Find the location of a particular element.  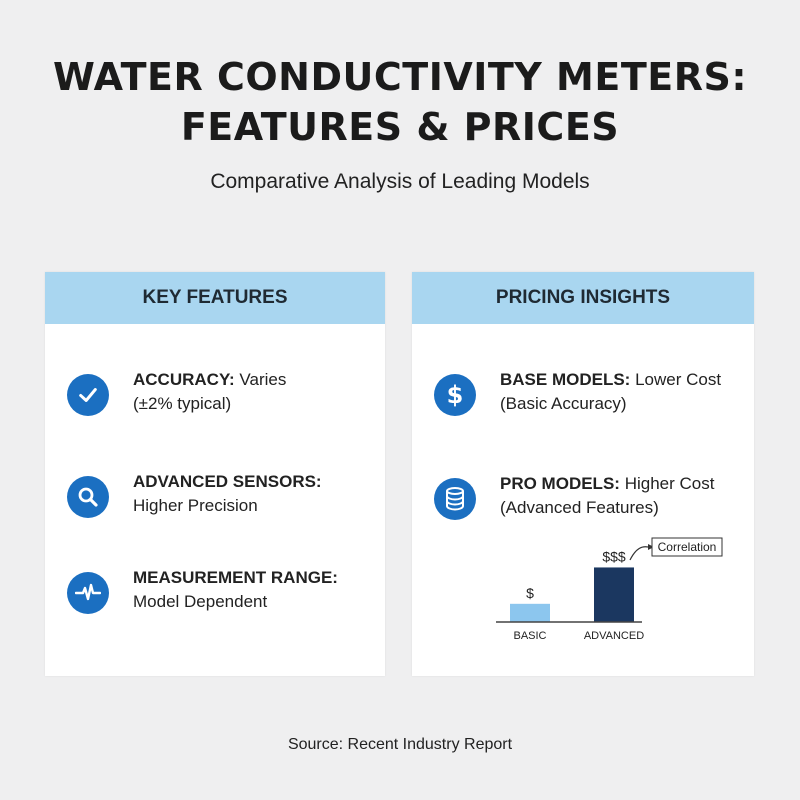

price-bar-chart: $ BASIC $$$ ADVANCED Correlation is located at coordinates (609, 589).